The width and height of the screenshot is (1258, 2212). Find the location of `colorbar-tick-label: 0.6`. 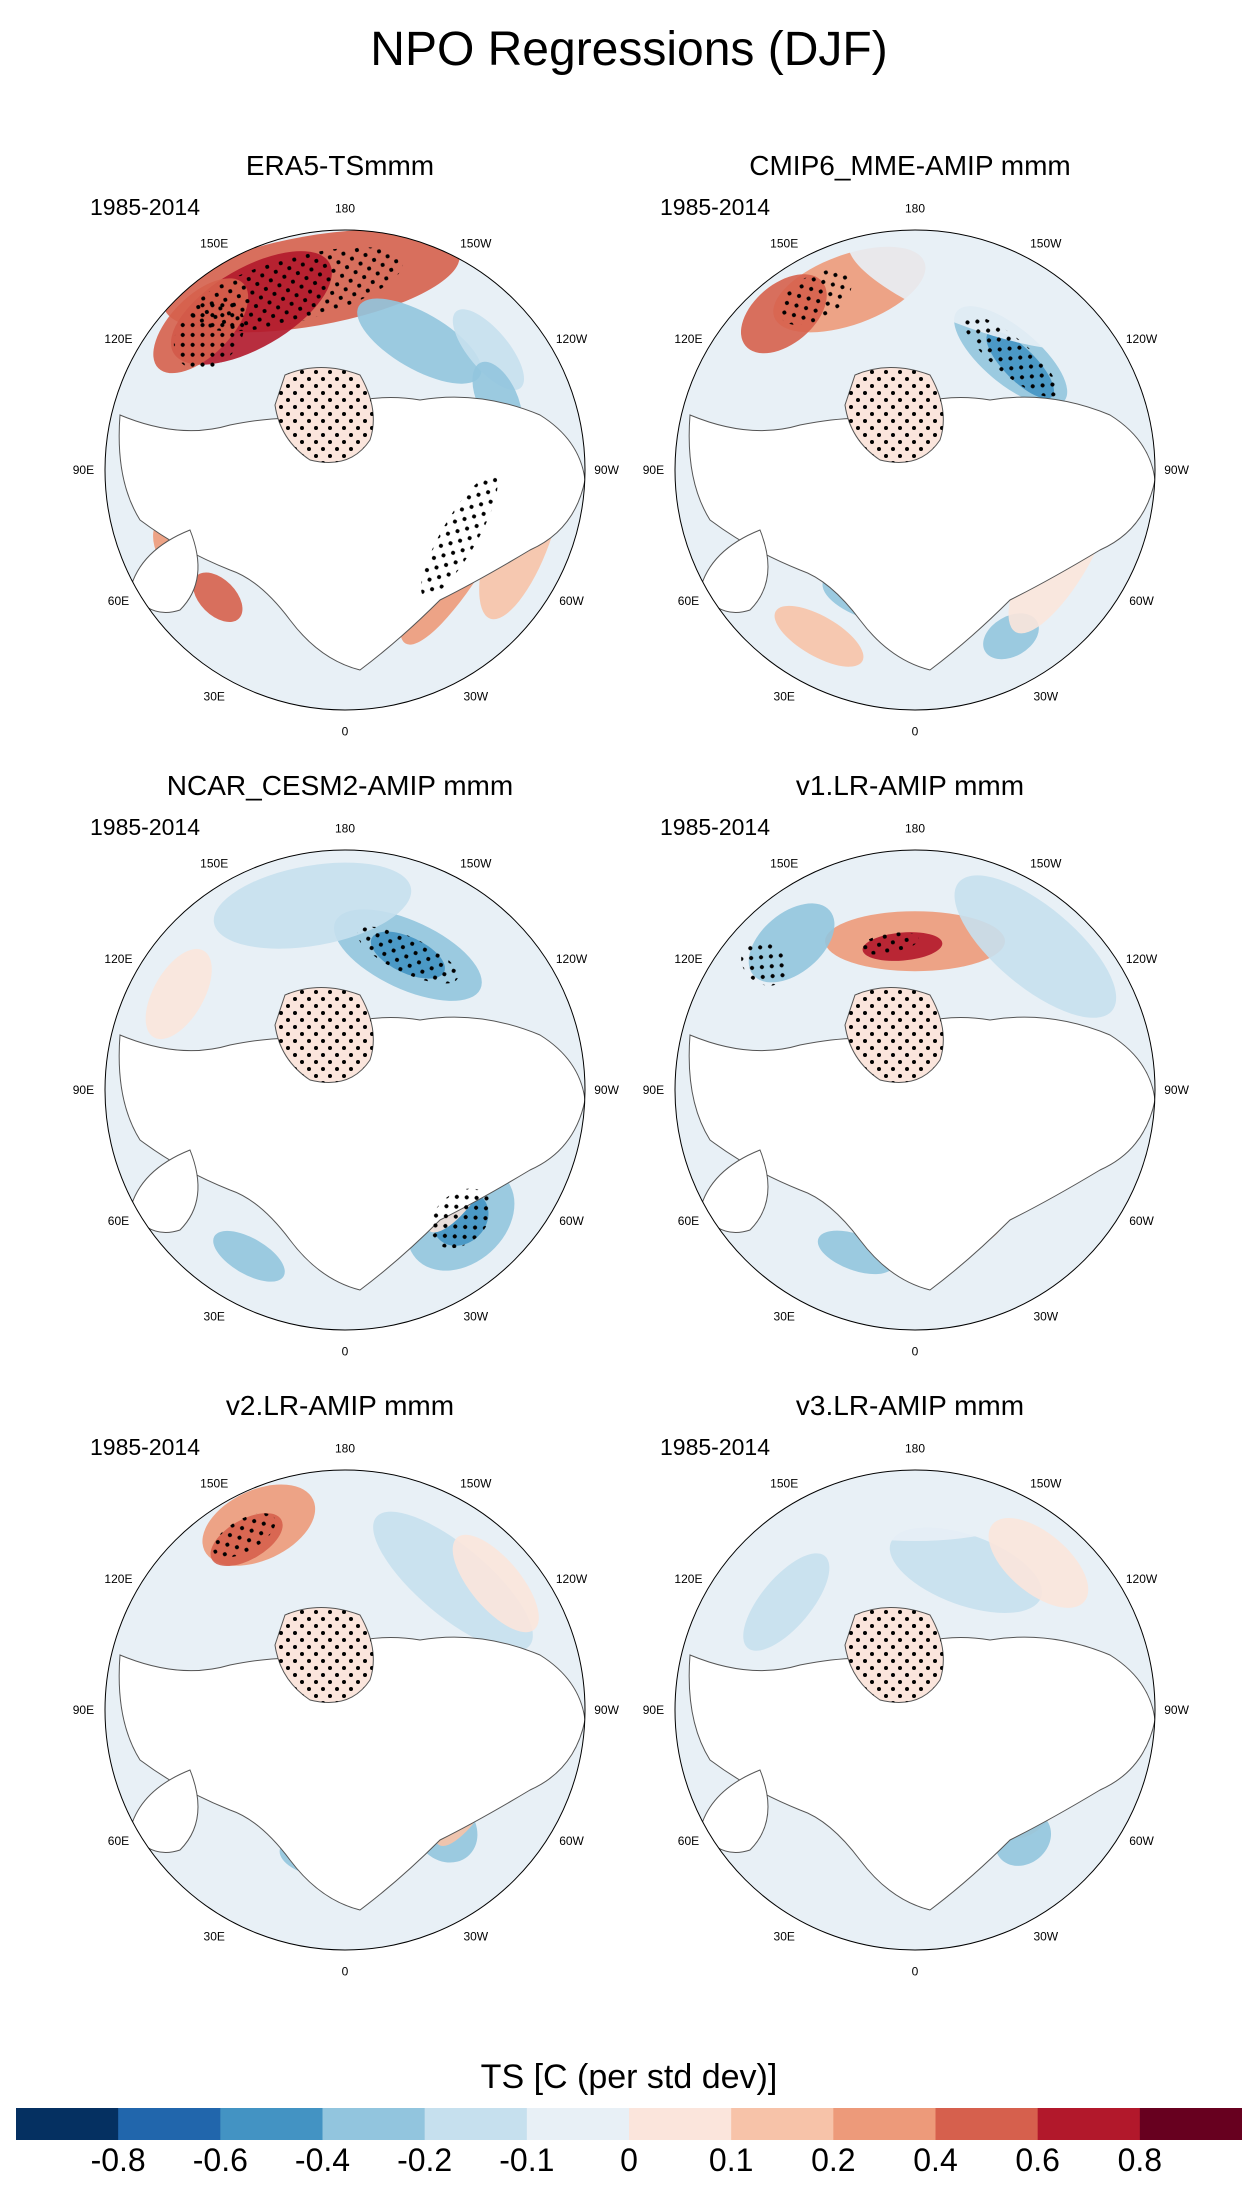

colorbar-tick-label: 0.6 is located at coordinates (1037, 2160).